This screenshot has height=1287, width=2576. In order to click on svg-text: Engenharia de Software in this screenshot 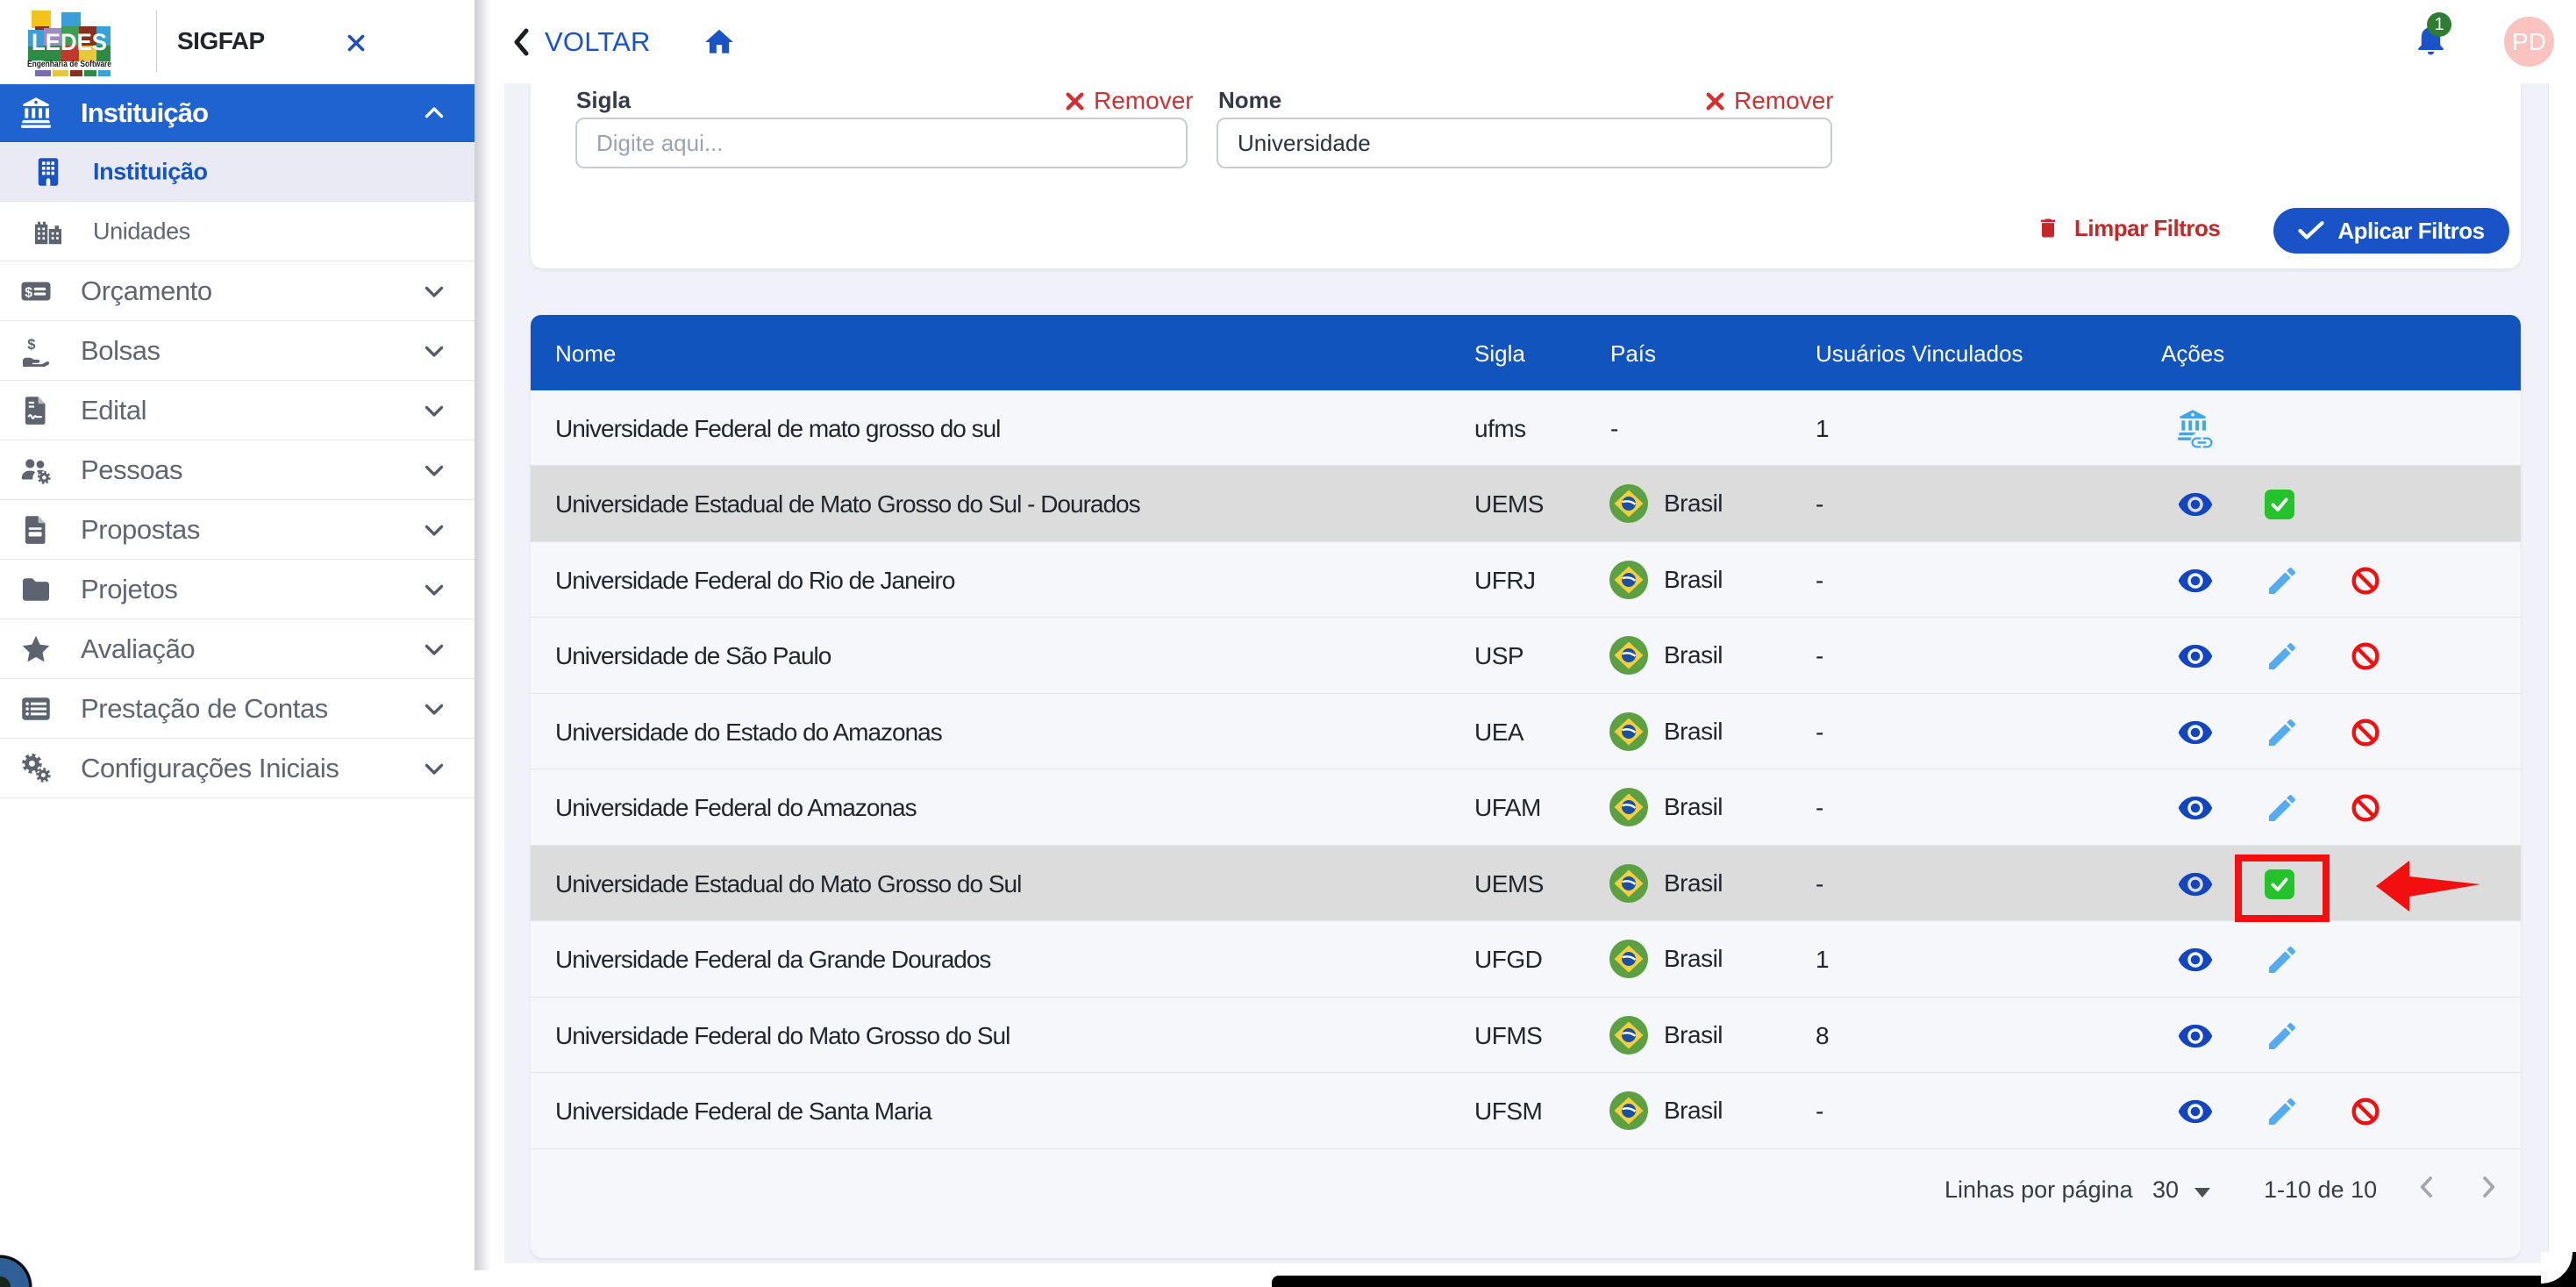, I will do `click(69, 64)`.